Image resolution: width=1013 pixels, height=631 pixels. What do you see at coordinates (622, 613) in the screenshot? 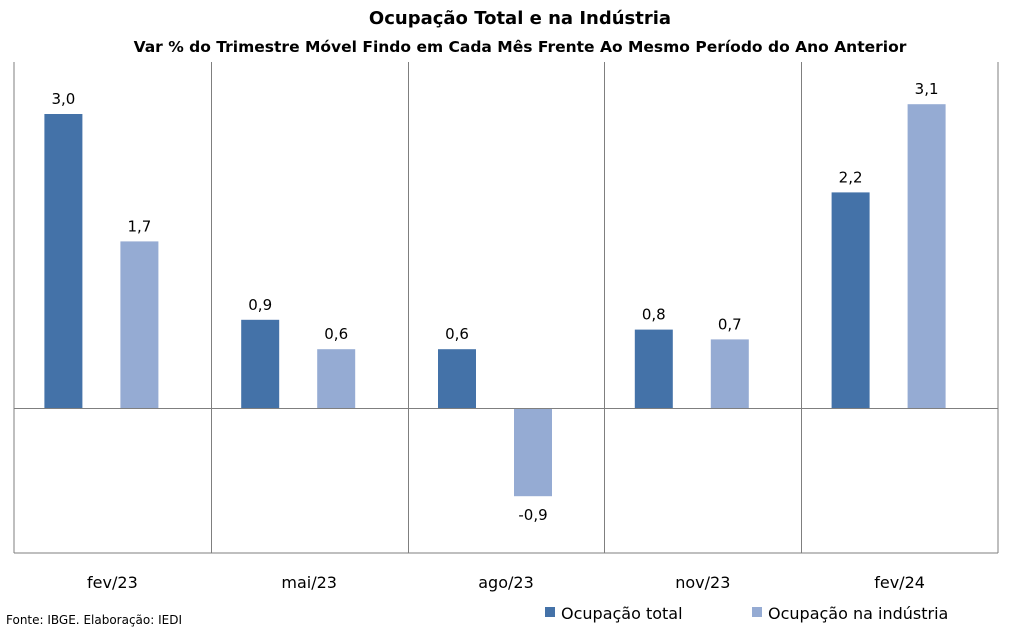
I see `legend-label: Ocupação total` at bounding box center [622, 613].